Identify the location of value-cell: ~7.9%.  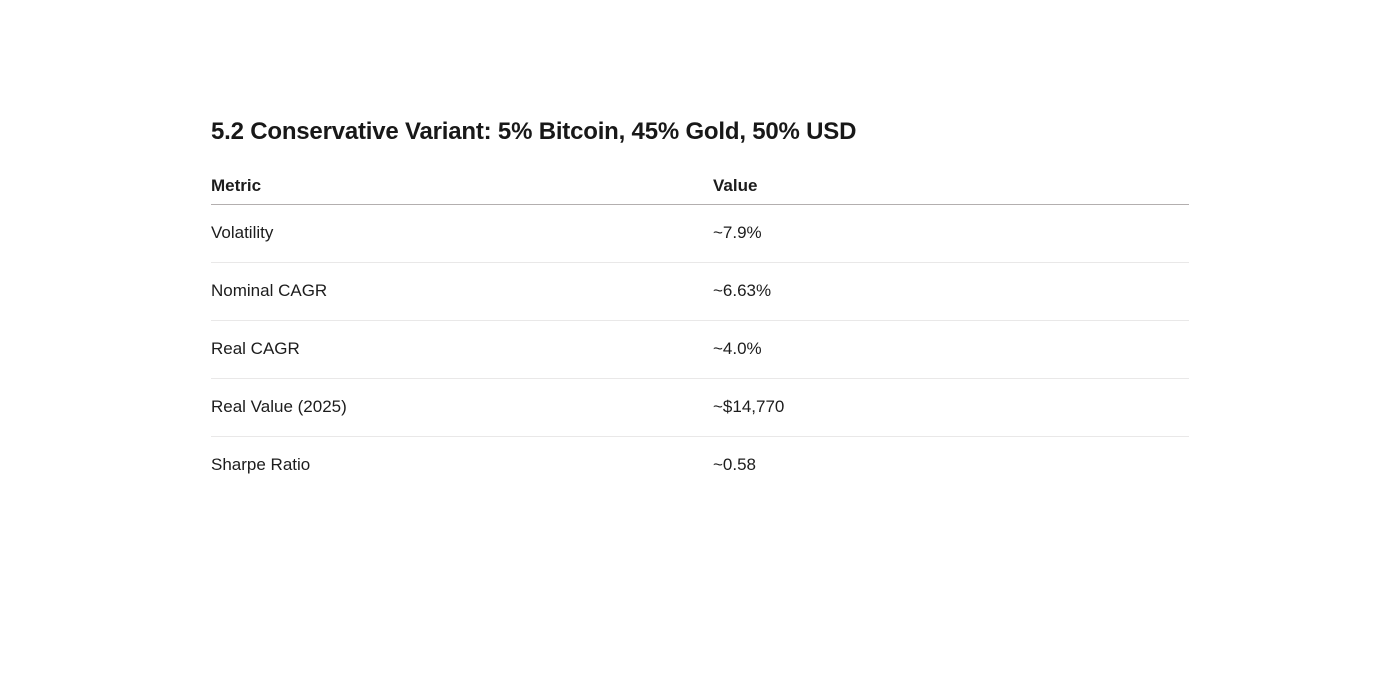
(951, 233).